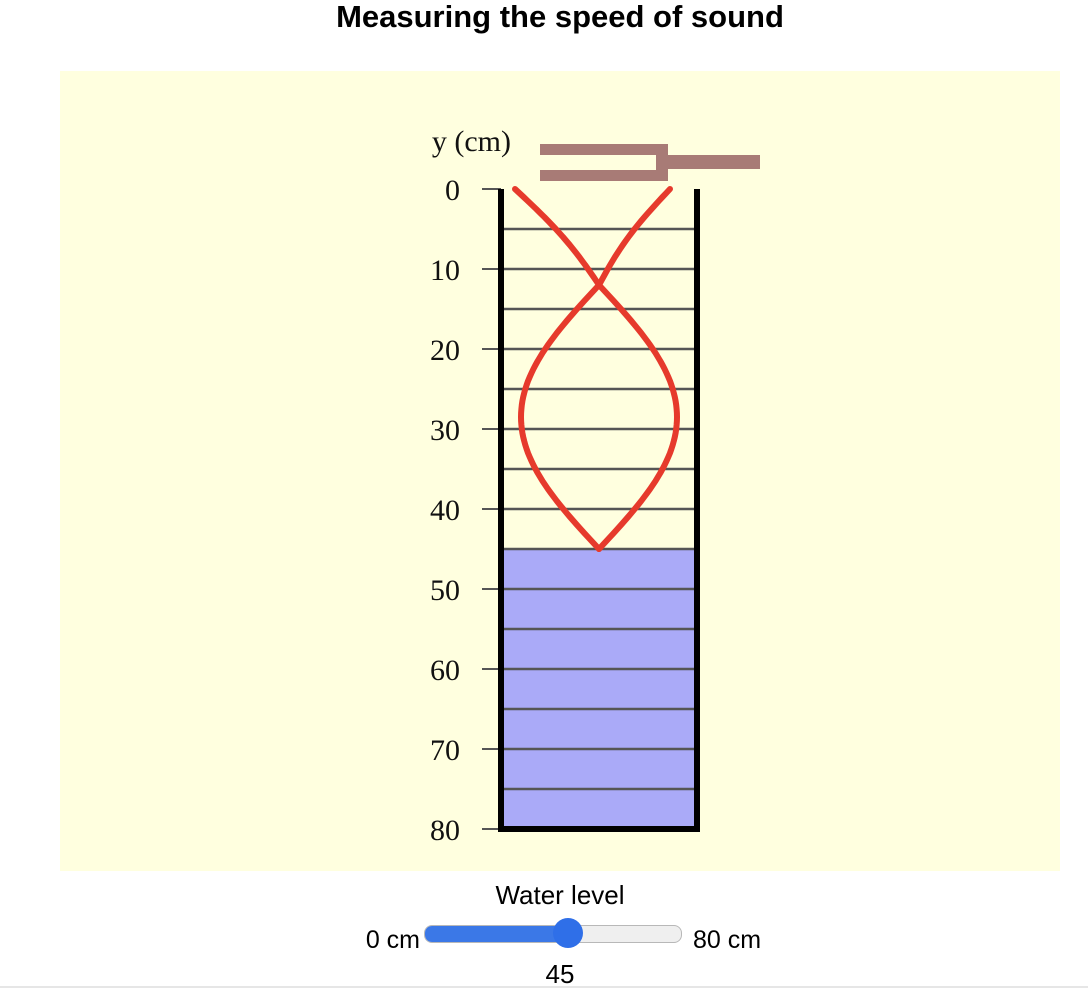  What do you see at coordinates (452, 190) in the screenshot?
I see `y-tick-label: 0` at bounding box center [452, 190].